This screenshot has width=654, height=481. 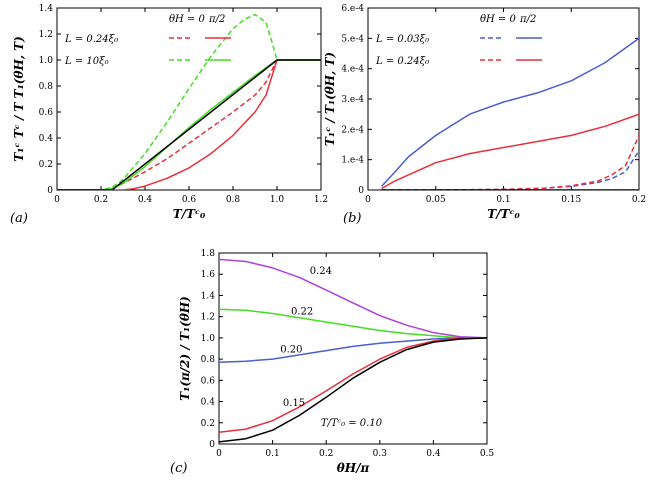 I want to click on legend: θH = 0 π/2 L = 0.24ξ₀ L = 10ξ₀, so click(x=147, y=40).